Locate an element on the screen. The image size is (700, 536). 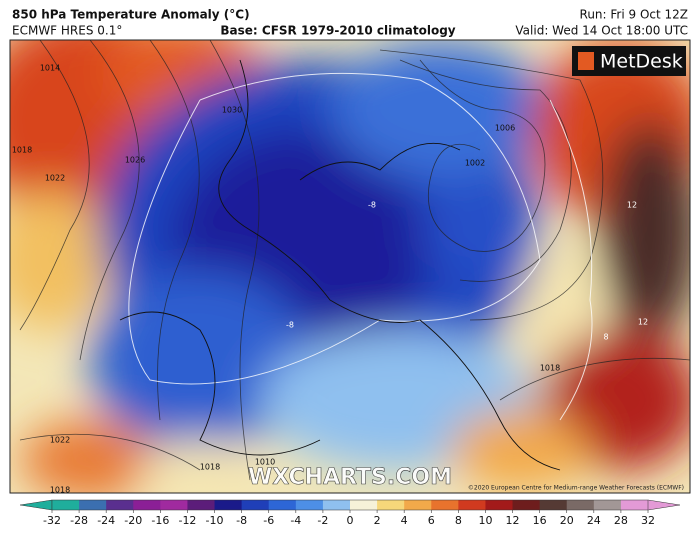
colorbar-tick-label: -32 is located at coordinates (52, 520).